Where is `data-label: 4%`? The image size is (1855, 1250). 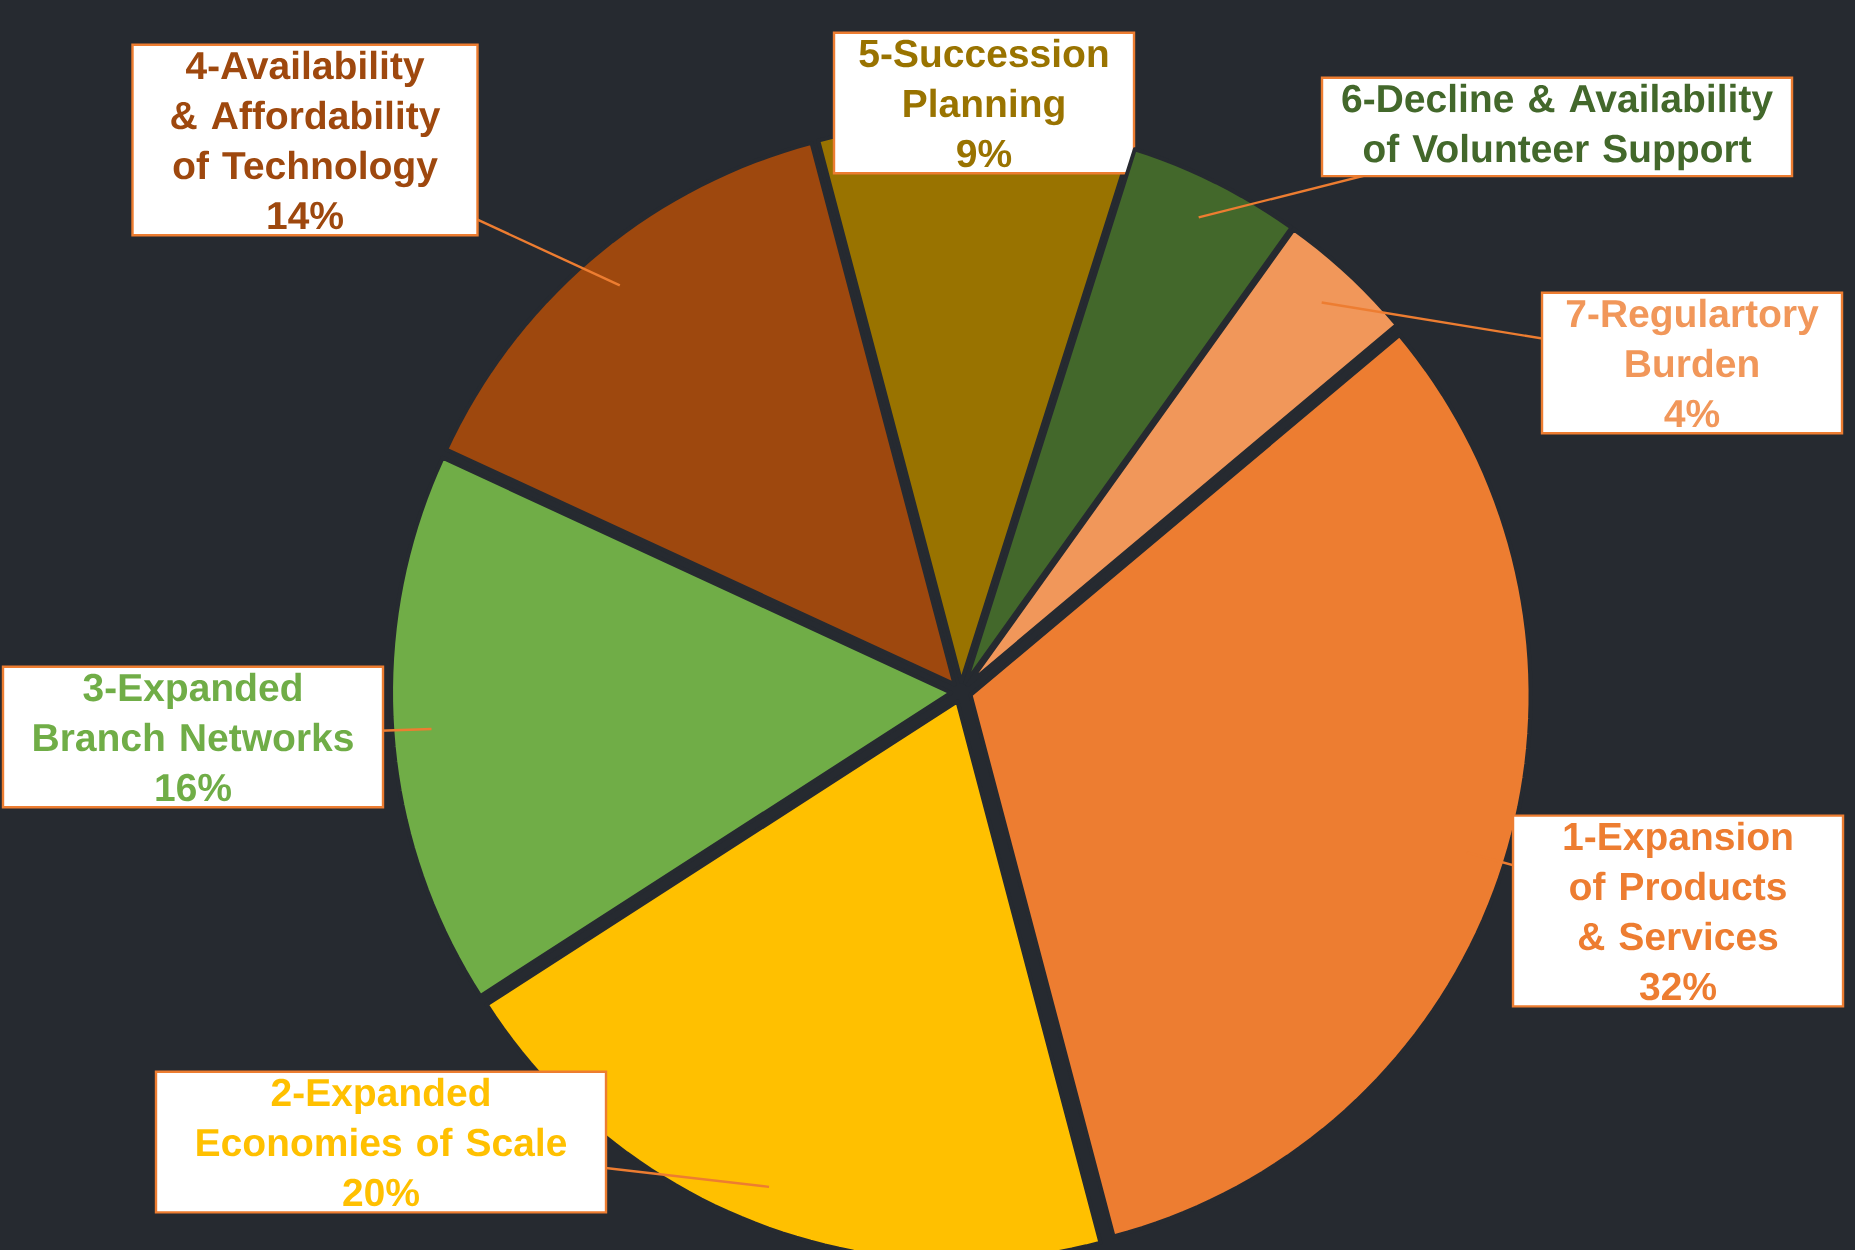
data-label: 4% is located at coordinates (1692, 413).